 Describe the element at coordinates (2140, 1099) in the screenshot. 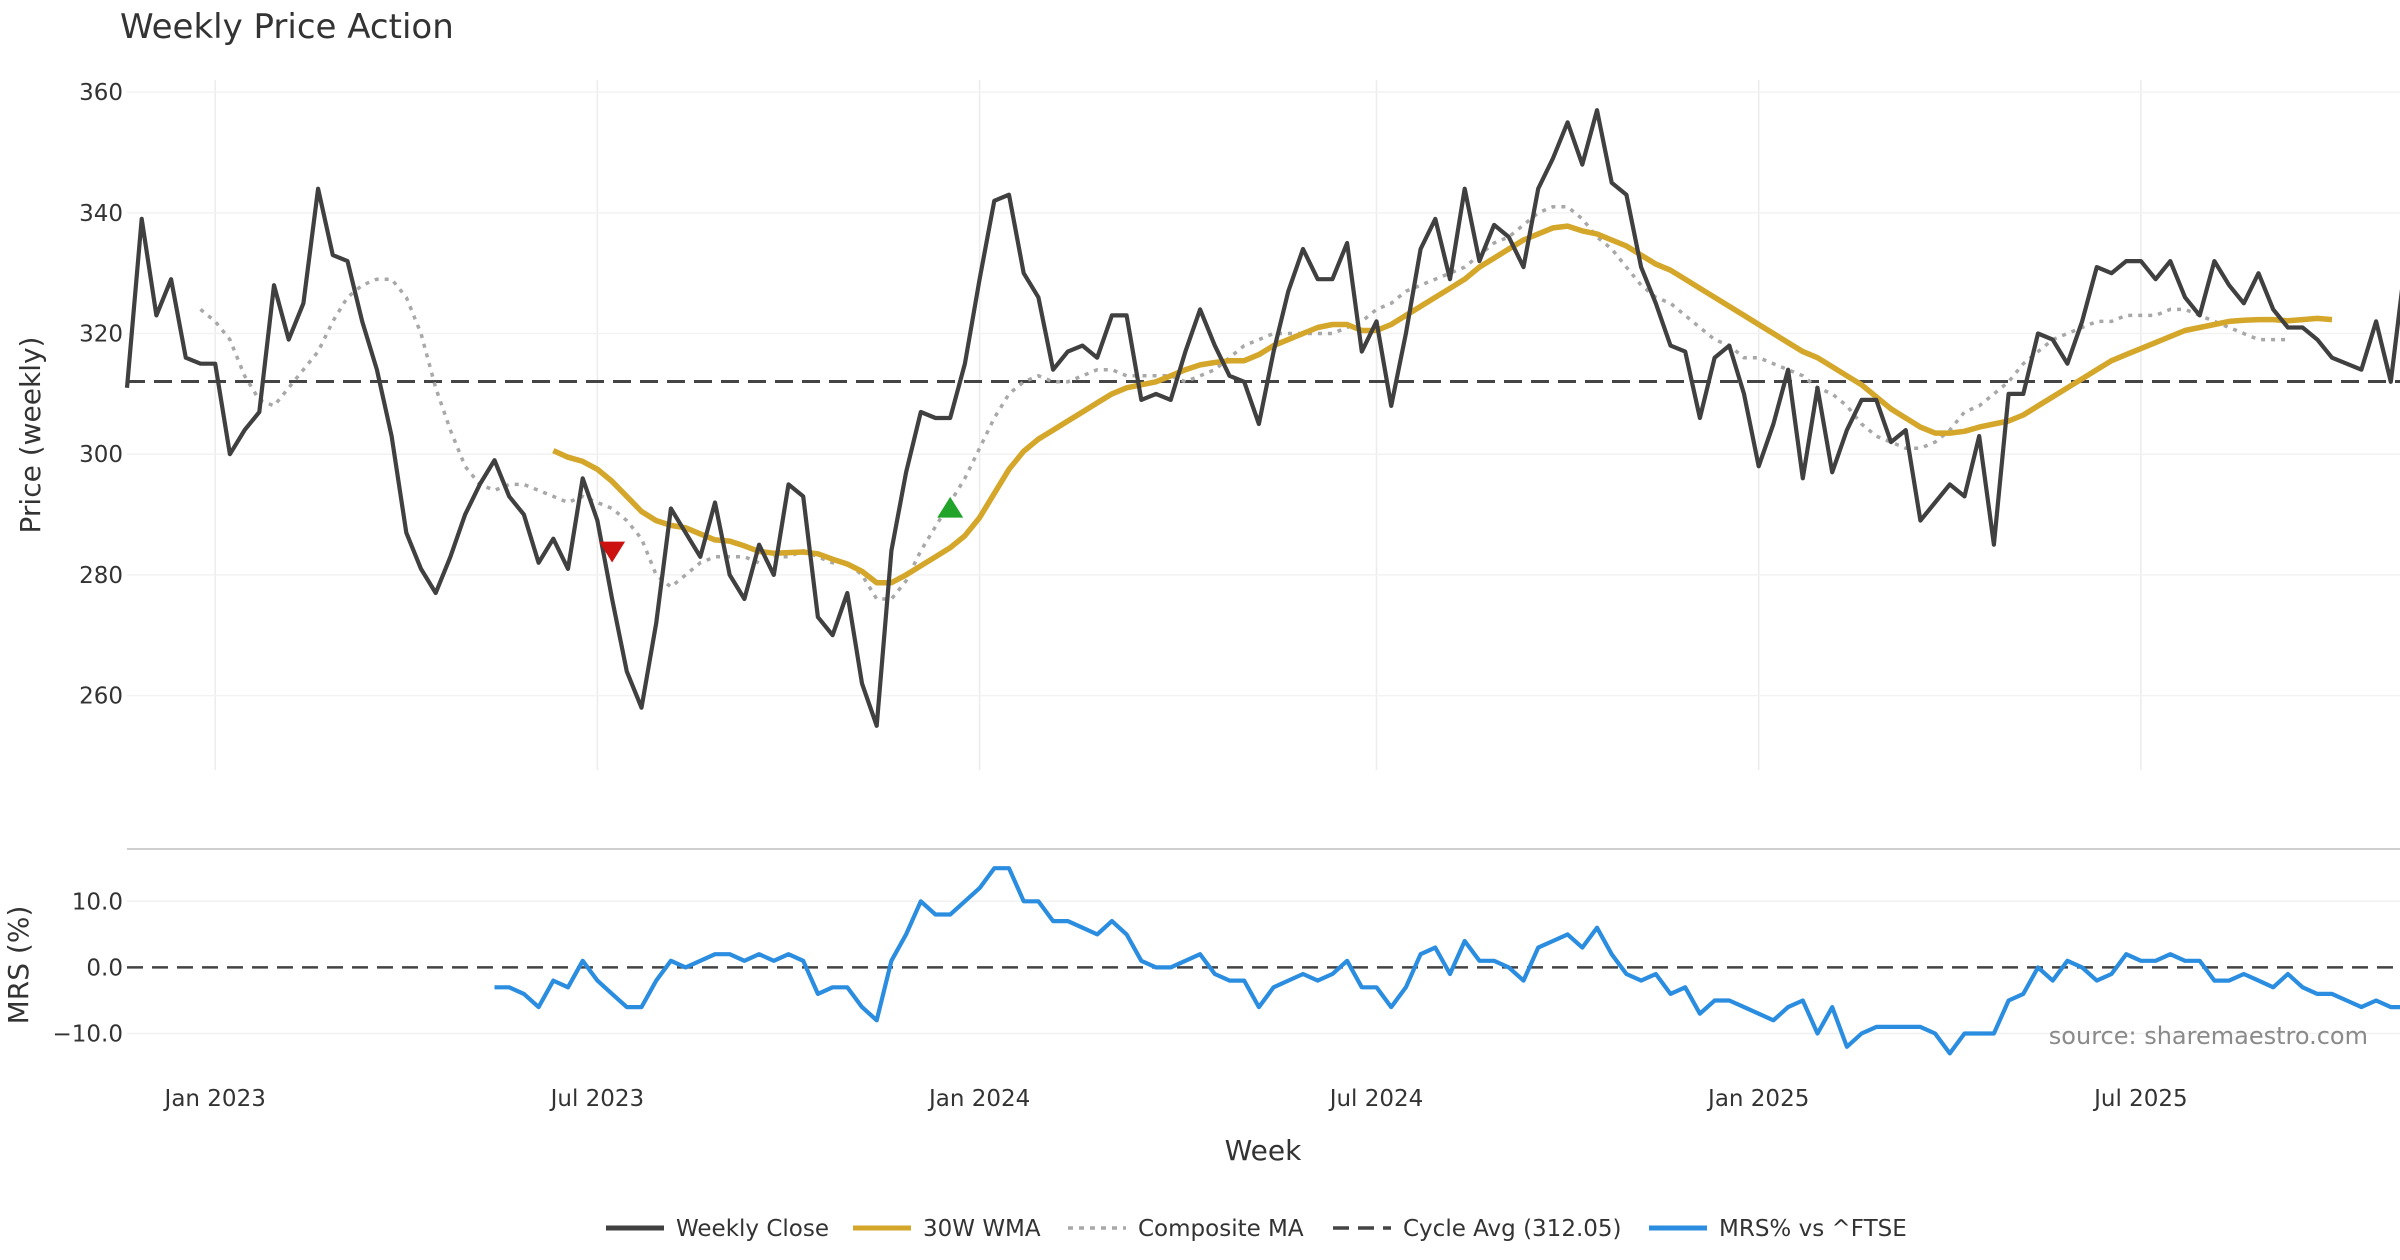

I see `x-tick-label: Jul 2025` at that location.